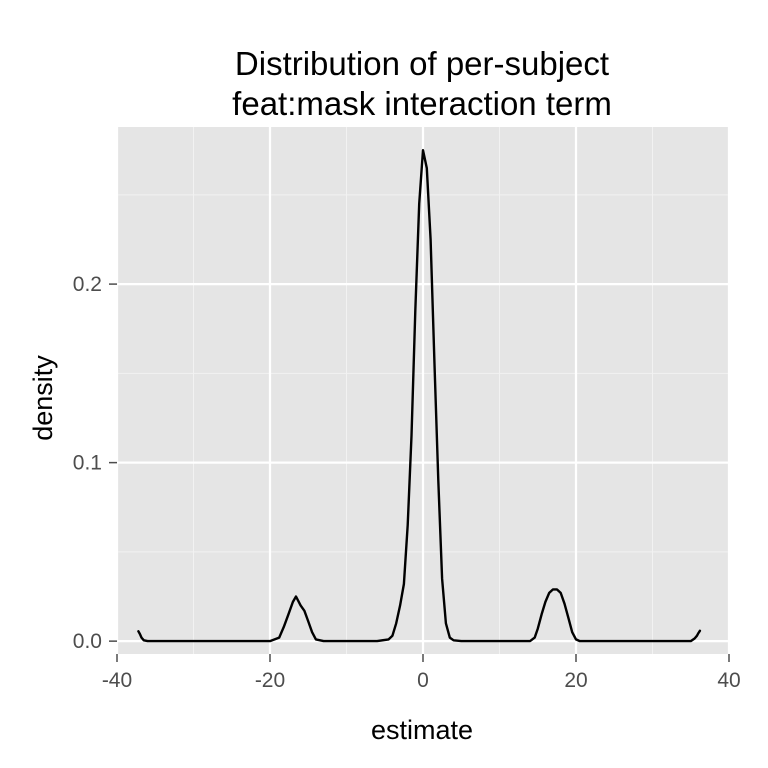  I want to click on y-axis: 0.0 0.1 0.2, so click(95, 463).